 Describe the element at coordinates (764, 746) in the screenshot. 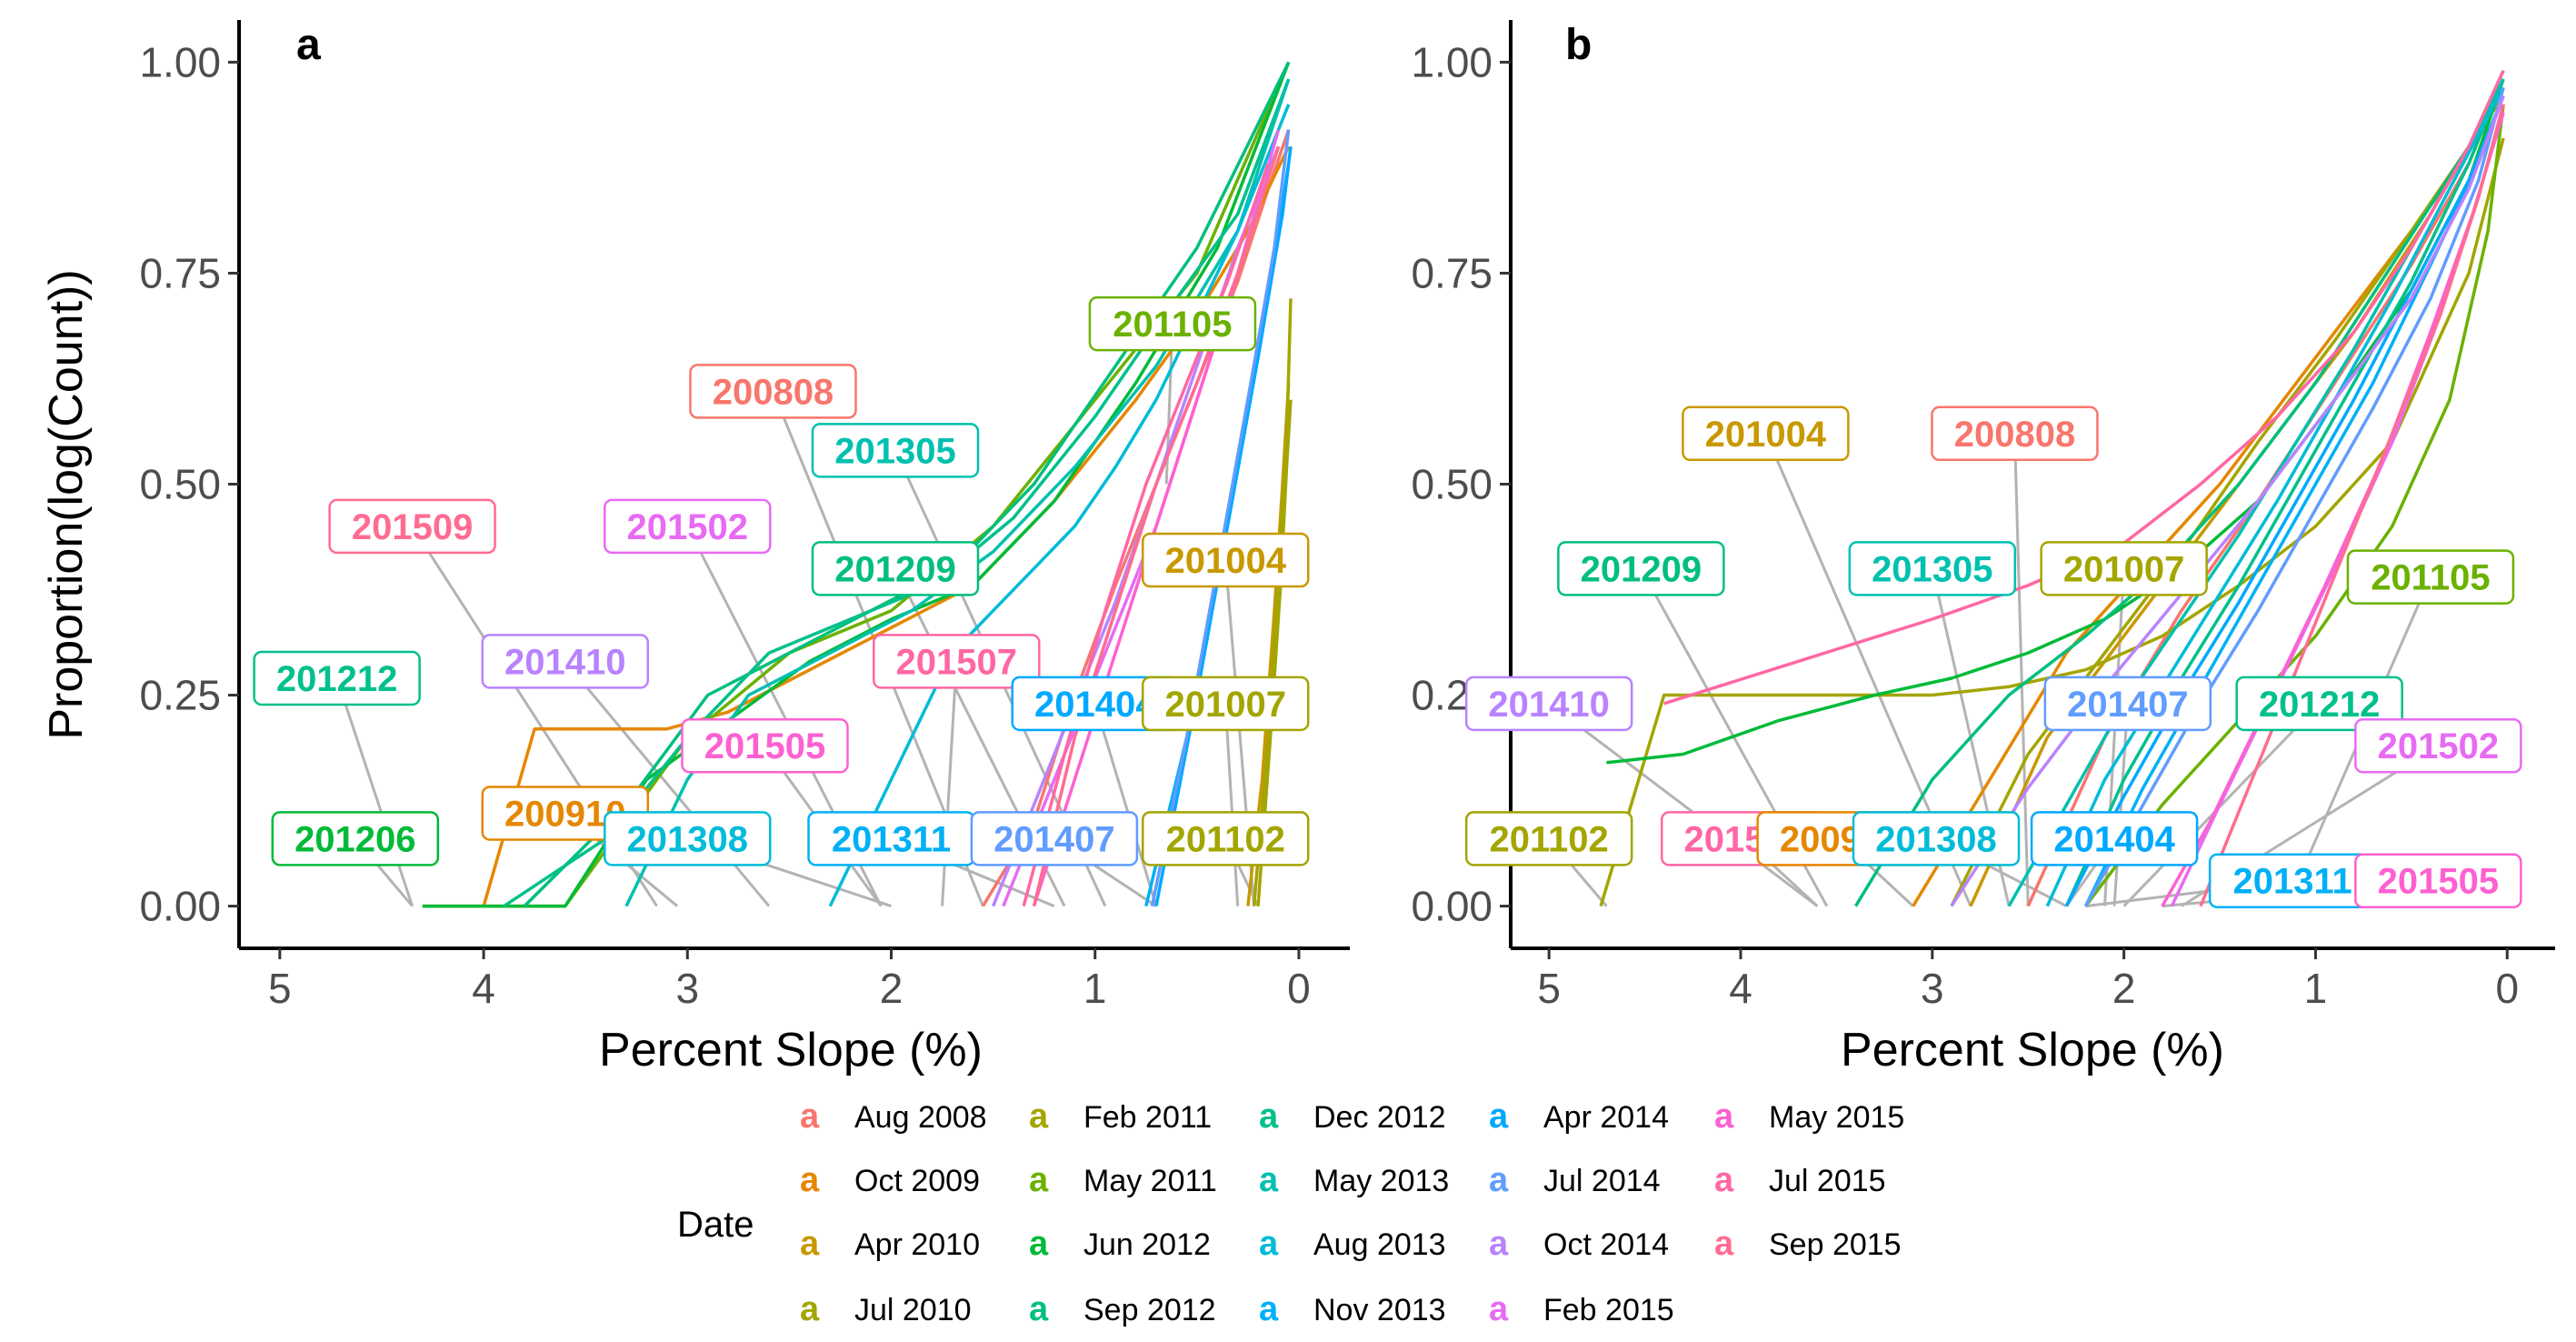

I see `series-label-text: 201505` at that location.